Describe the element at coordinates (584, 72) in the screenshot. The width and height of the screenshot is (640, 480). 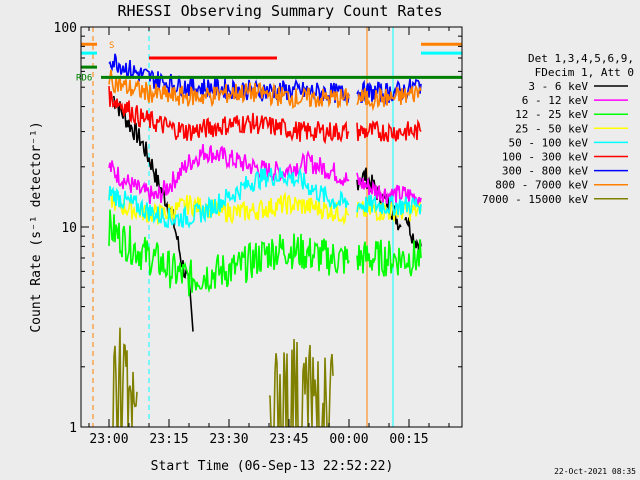
I see `legend-header: FDecim 1, Att 0` at that location.